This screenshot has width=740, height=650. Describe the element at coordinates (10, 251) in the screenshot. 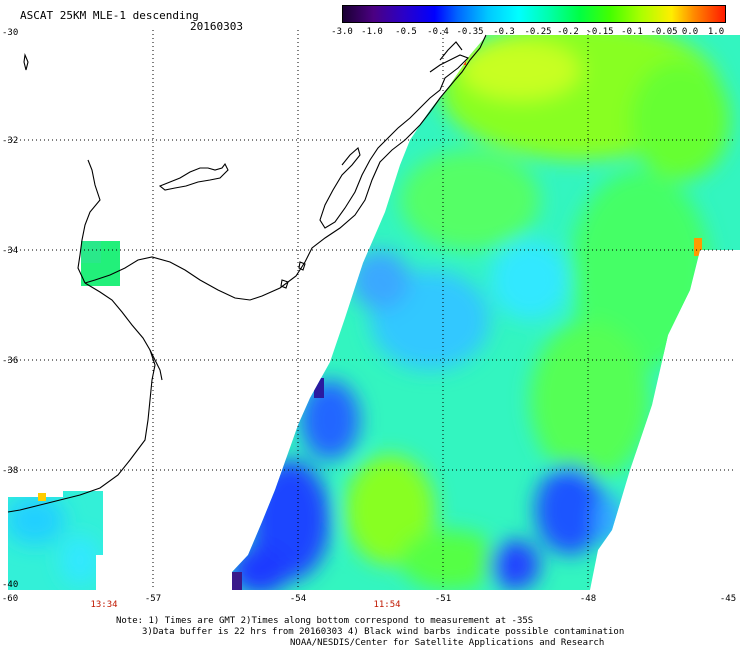

I see `lat-label: -34` at that location.